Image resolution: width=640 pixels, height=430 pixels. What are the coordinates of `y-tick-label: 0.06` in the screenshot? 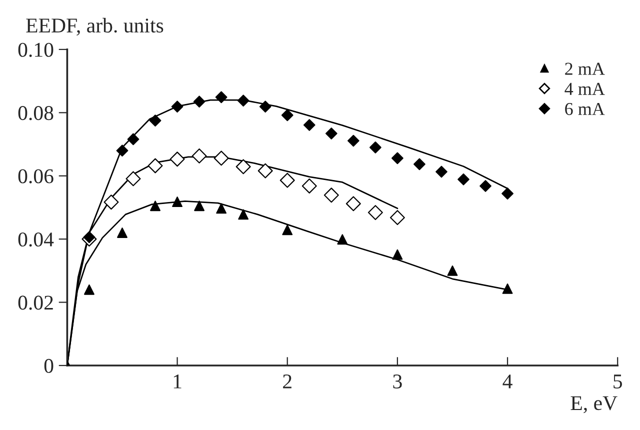 It's located at (36, 176).